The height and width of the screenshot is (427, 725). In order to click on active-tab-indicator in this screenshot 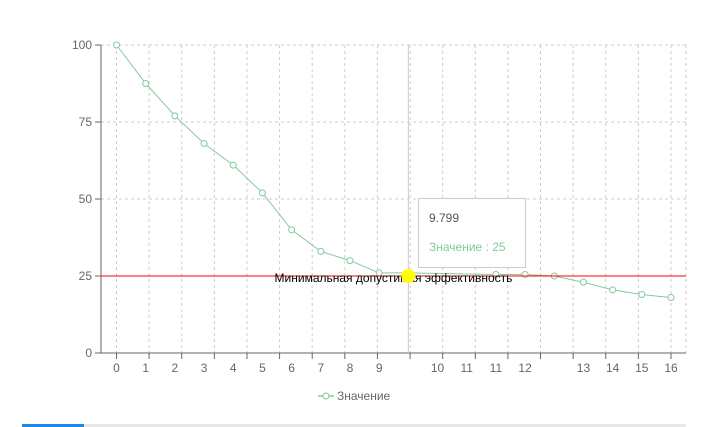, I will do `click(53, 425)`.